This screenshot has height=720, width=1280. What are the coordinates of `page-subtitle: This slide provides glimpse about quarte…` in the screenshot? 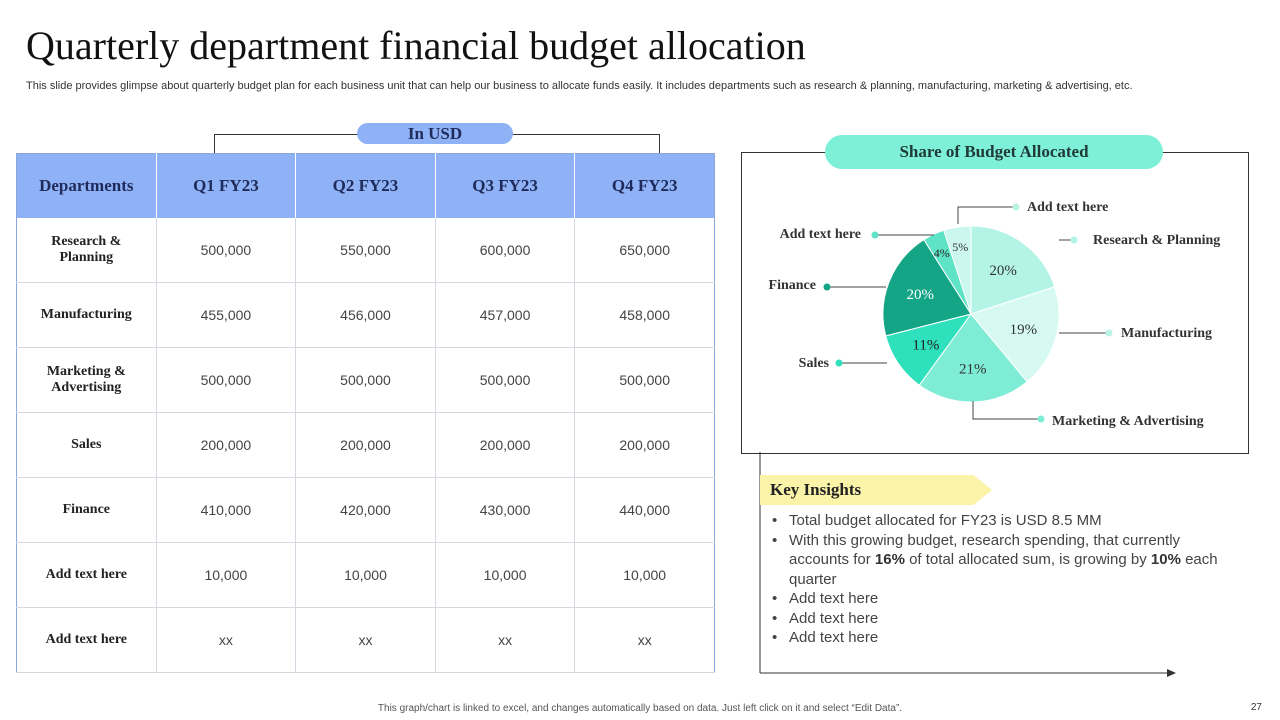 It's located at (579, 86).